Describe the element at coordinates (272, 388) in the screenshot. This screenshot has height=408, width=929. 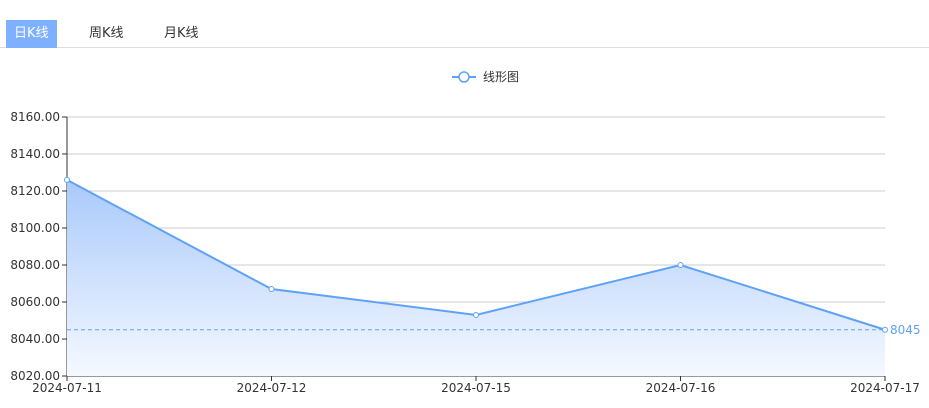
I see `x-tick-label: 2024-07-12` at that location.